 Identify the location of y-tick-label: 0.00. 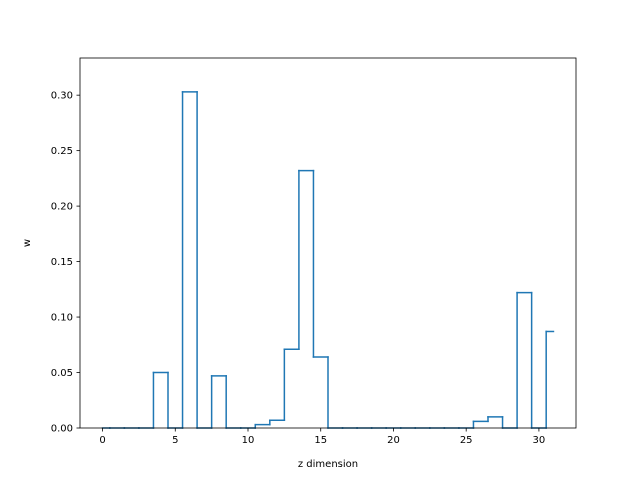
(62, 429).